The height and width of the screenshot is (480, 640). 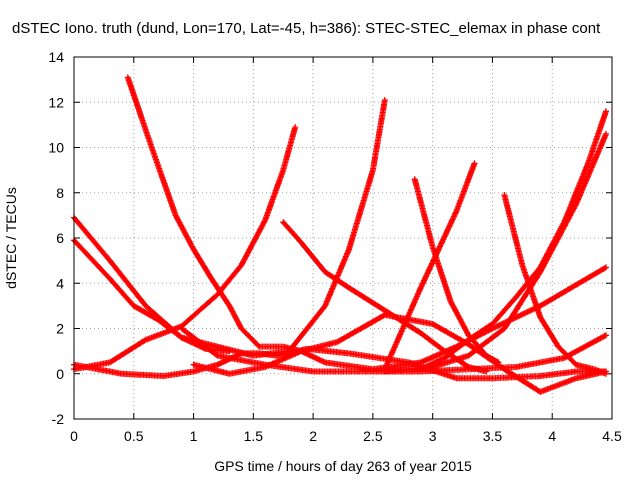 What do you see at coordinates (56, 57) in the screenshot?
I see `y-tick-label: 14` at bounding box center [56, 57].